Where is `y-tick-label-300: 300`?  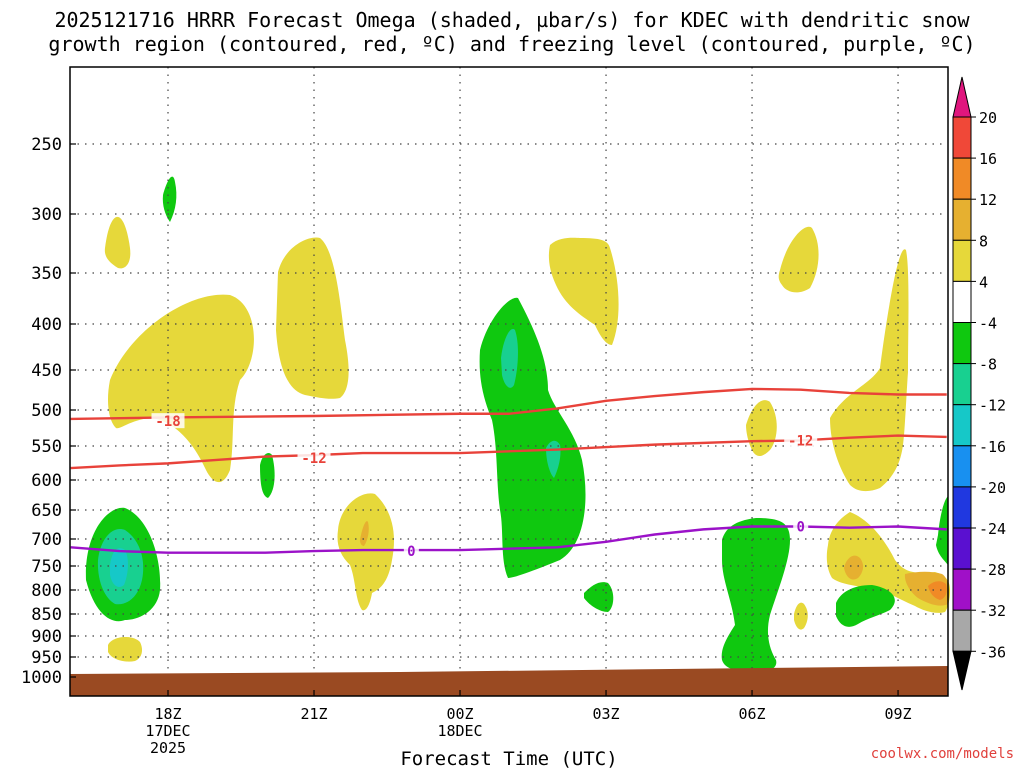
y-tick-label-300: 300 is located at coordinates (46, 215).